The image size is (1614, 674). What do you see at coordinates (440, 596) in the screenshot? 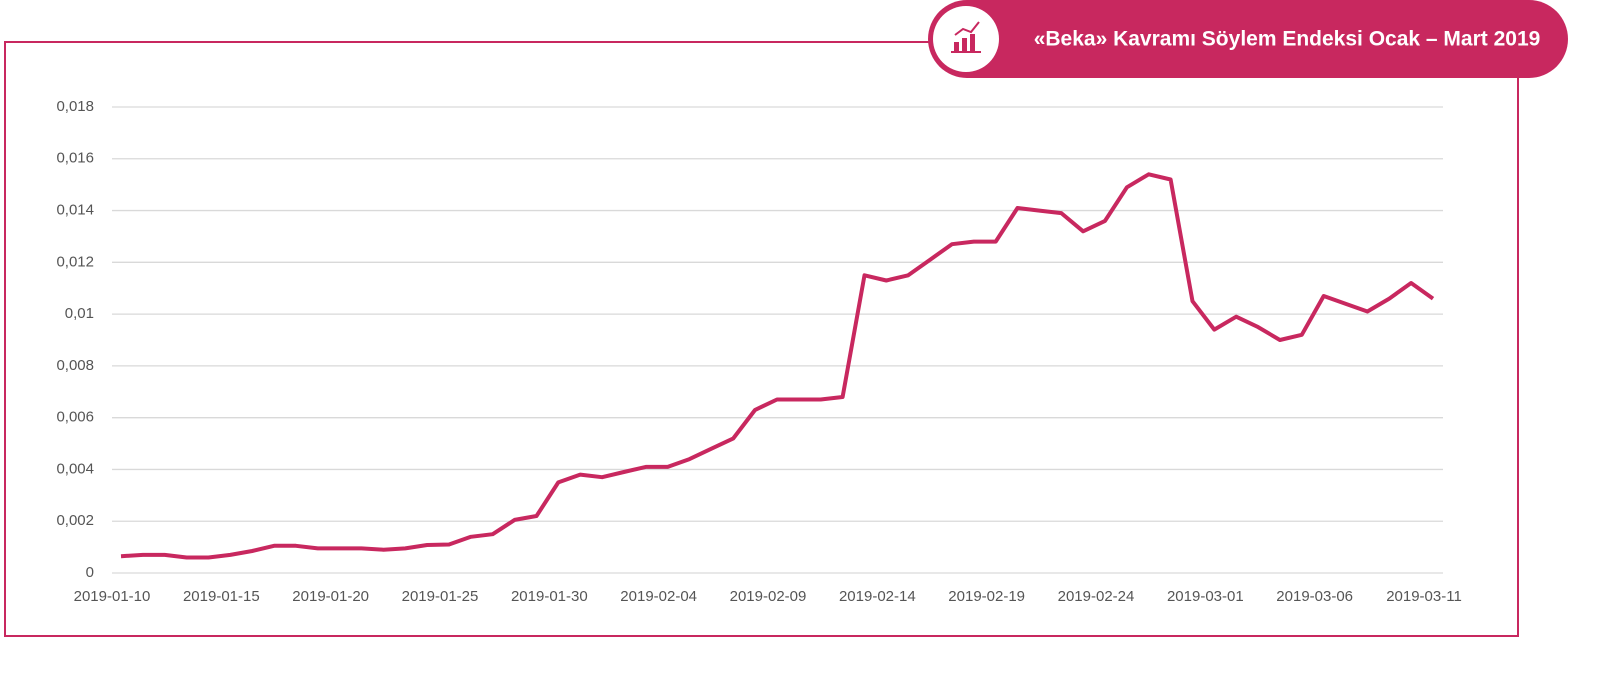
I see `x-tick-label: 2019-01-25` at bounding box center [440, 596].